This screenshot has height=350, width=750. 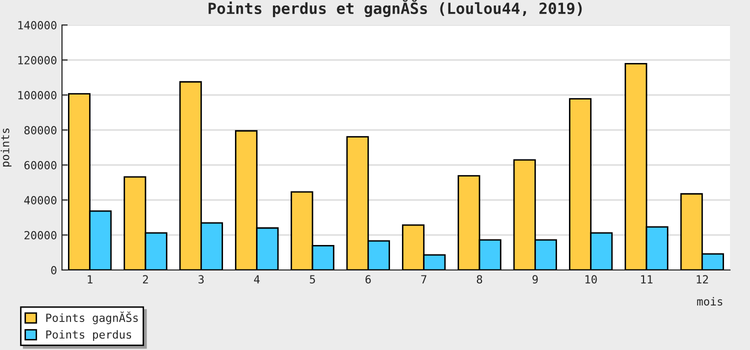 I want to click on y-tick-label: 20000, so click(x=40, y=235).